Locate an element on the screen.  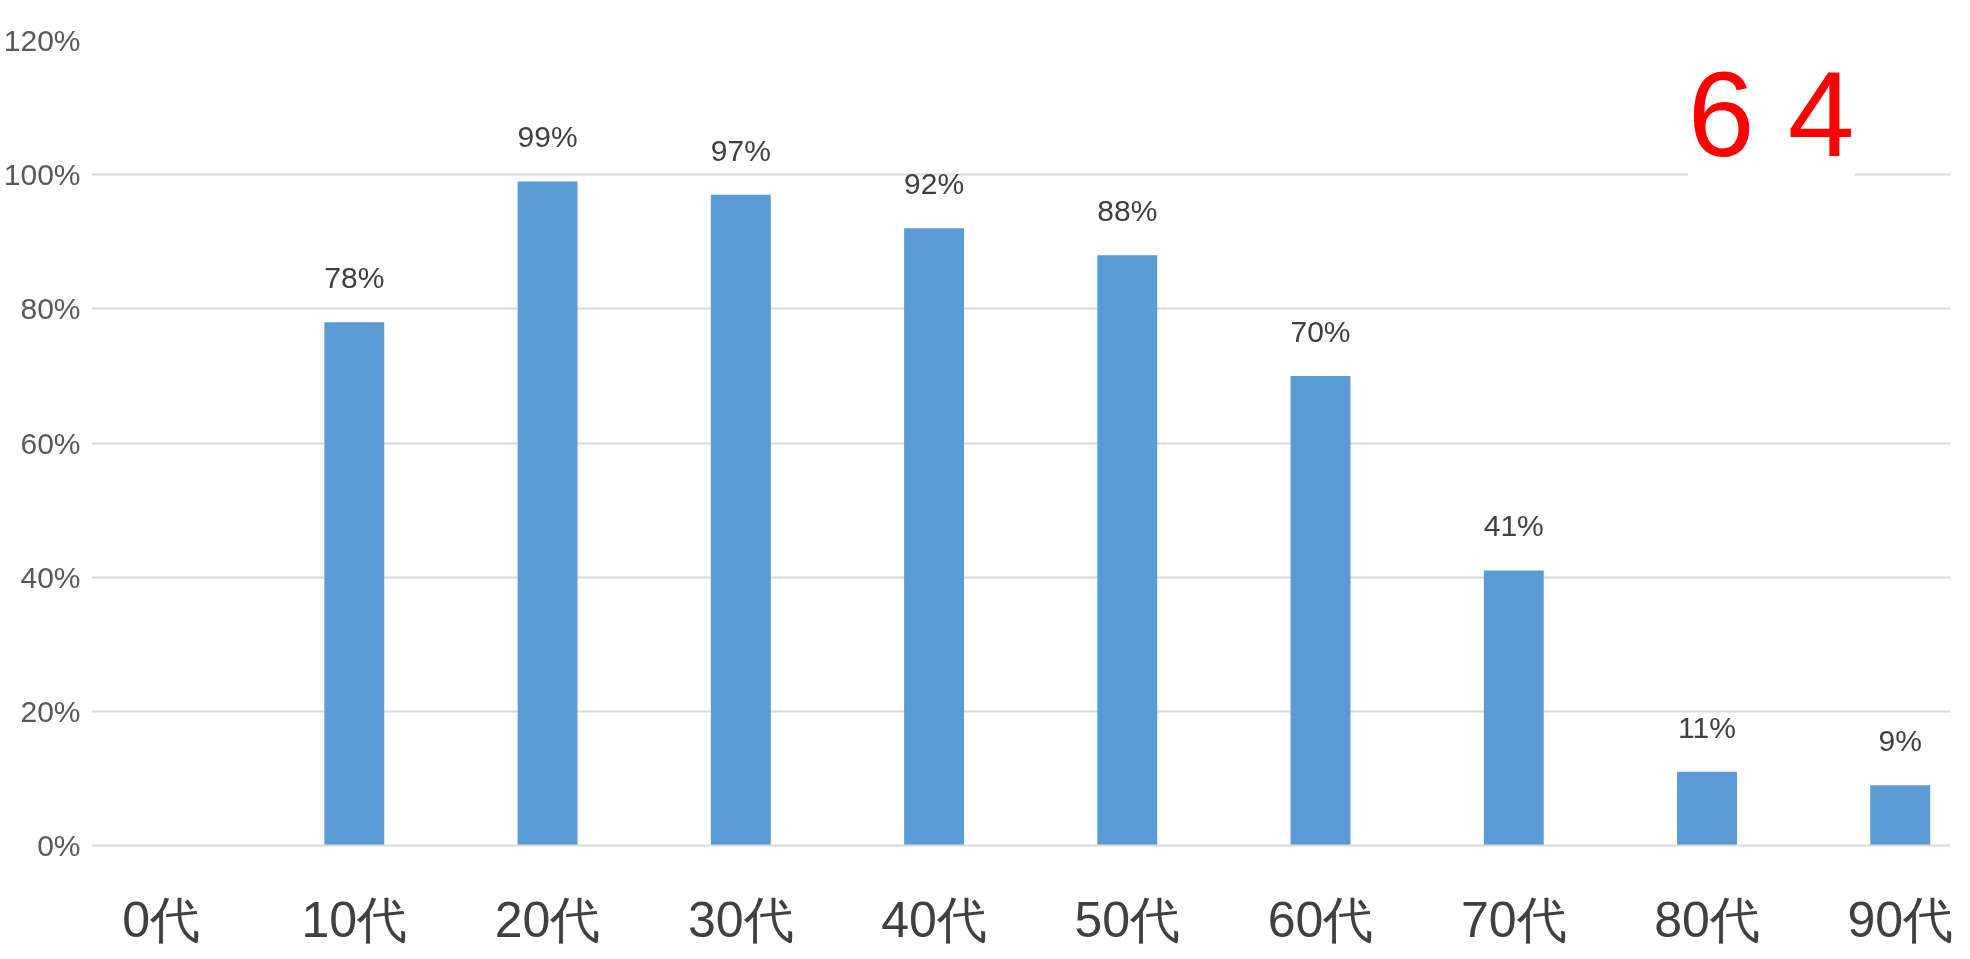
data-label: 78% is located at coordinates (354, 278).